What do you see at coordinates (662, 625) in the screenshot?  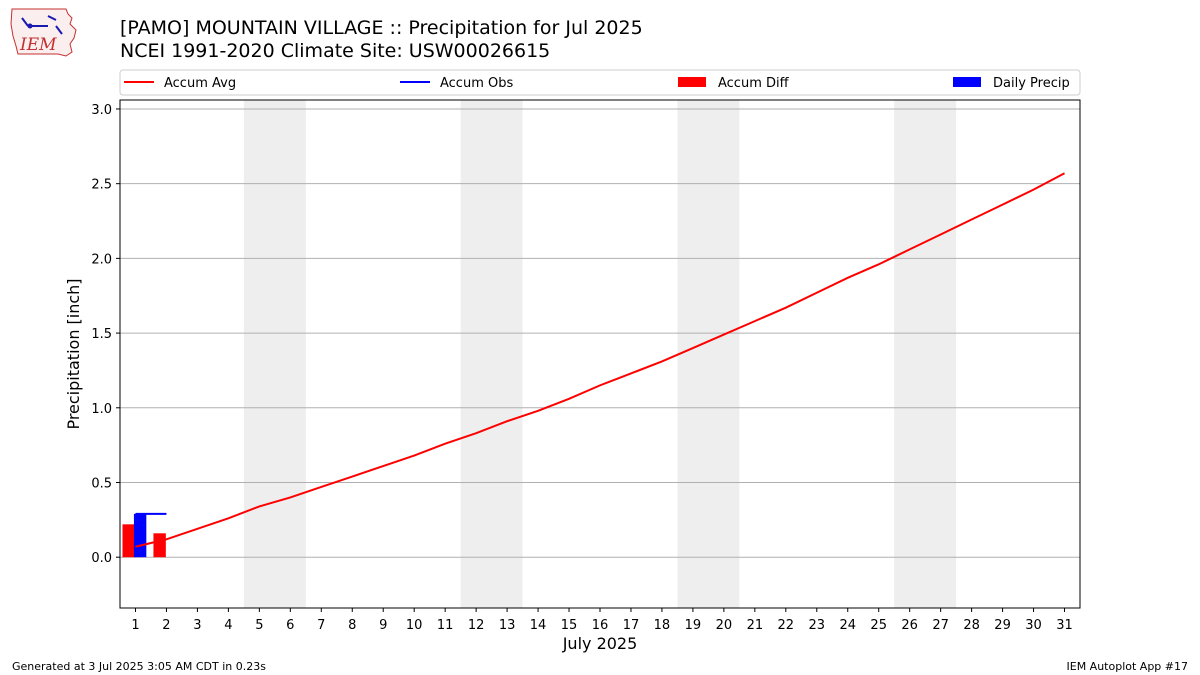 I see `x-tick-label: 18` at bounding box center [662, 625].